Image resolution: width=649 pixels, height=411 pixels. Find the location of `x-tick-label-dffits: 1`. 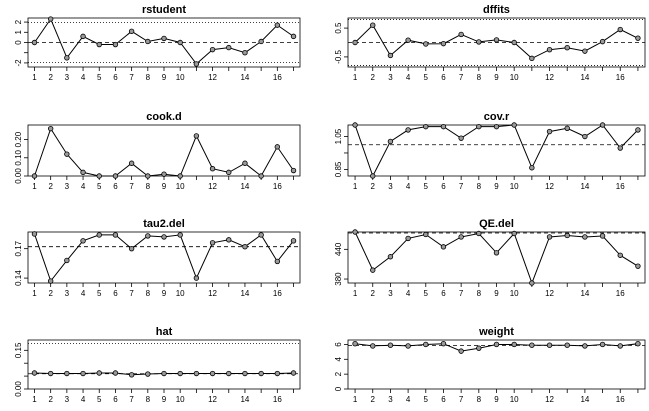

x-tick-label-dffits: 1 is located at coordinates (355, 77).